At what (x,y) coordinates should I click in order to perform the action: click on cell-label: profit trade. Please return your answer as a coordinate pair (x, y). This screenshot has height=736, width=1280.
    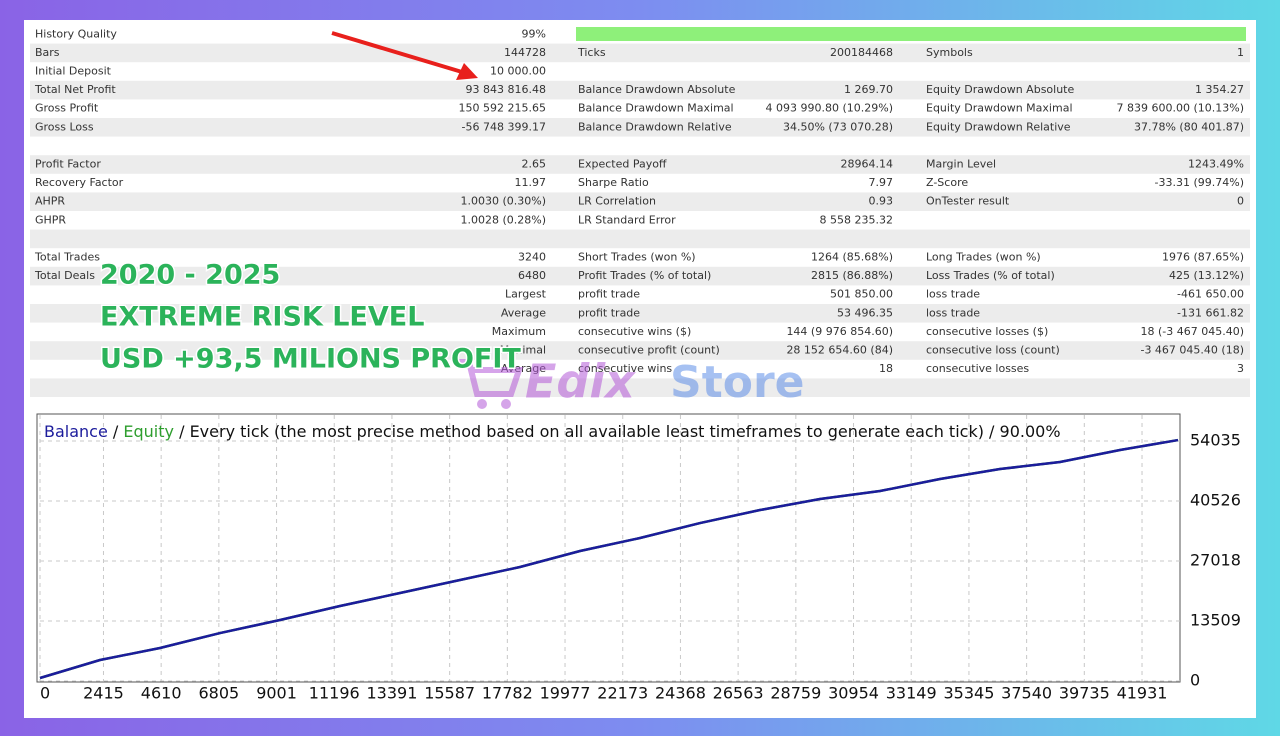
    Looking at the image, I should click on (609, 294).